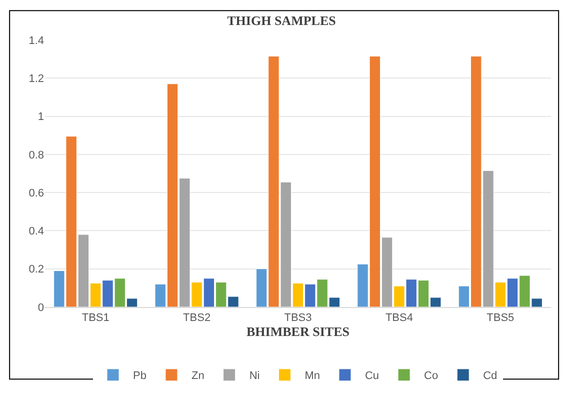 Image resolution: width=563 pixels, height=401 pixels. What do you see at coordinates (490, 376) in the screenshot?
I see `legend-label: Cd` at bounding box center [490, 376].